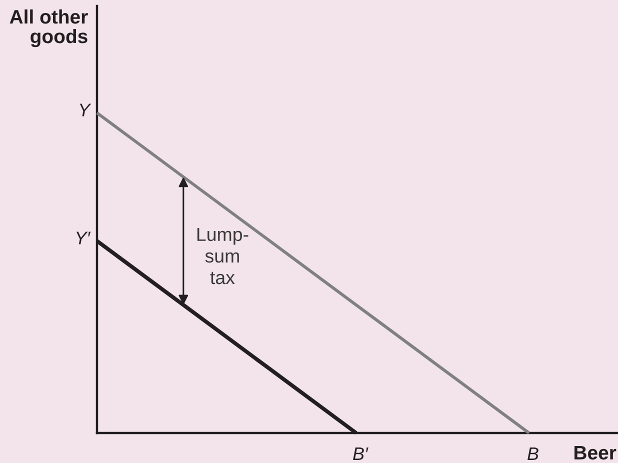 This screenshot has height=463, width=618. Describe the element at coordinates (533, 454) in the screenshot. I see `x-tick-label: B` at that location.